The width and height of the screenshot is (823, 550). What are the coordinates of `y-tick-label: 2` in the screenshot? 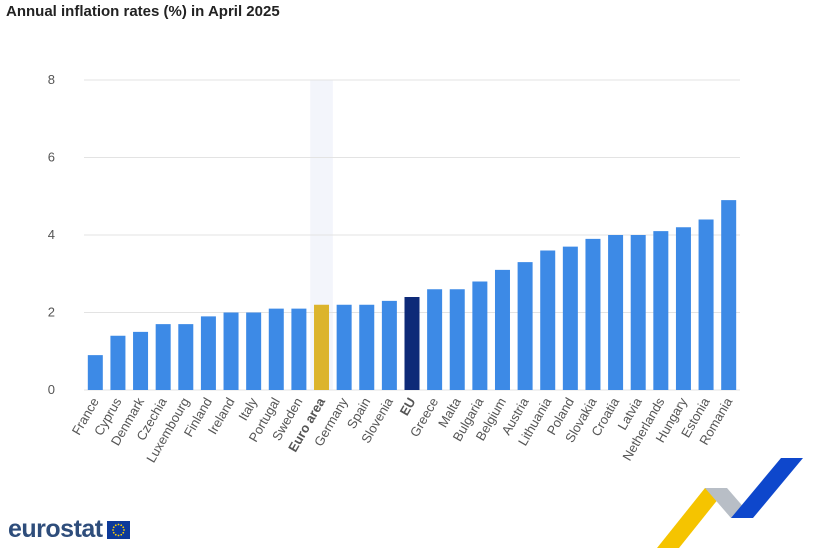 It's located at (51, 312).